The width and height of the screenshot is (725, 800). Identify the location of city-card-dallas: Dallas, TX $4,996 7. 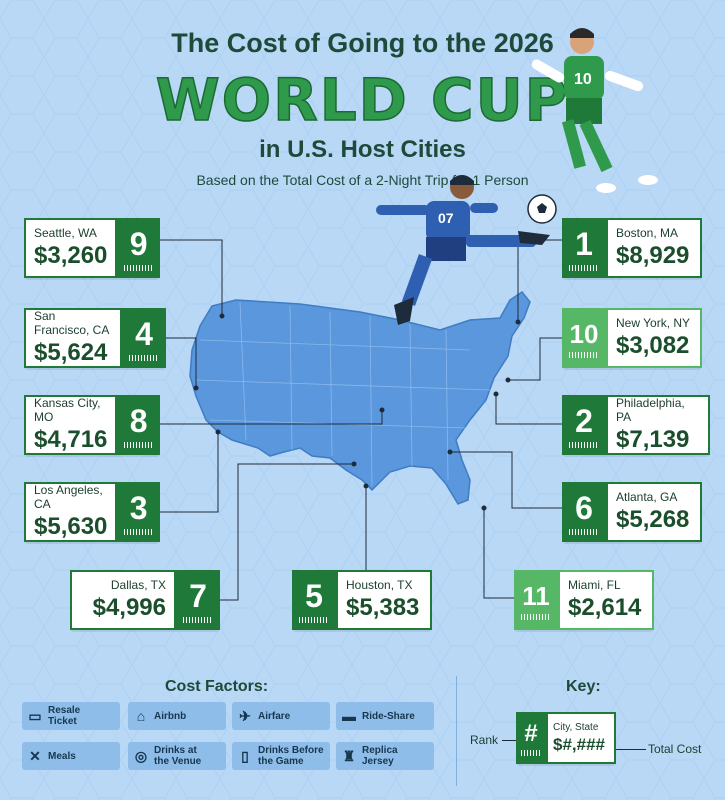
(145, 600).